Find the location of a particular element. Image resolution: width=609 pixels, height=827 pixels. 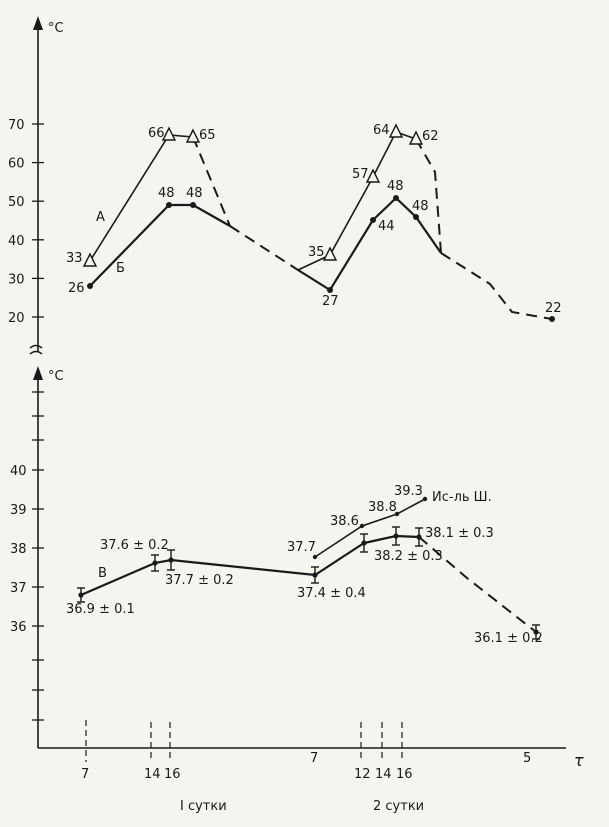

series-a-line-day1 is located at coordinates (141, 198).